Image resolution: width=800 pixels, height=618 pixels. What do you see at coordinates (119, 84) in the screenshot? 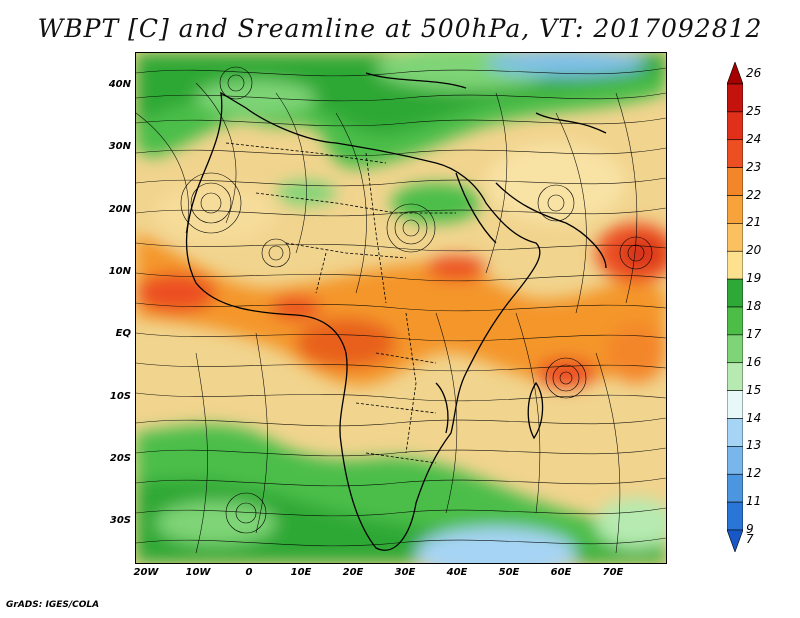
I see `lat-label-40n: 40N` at bounding box center [119, 84].